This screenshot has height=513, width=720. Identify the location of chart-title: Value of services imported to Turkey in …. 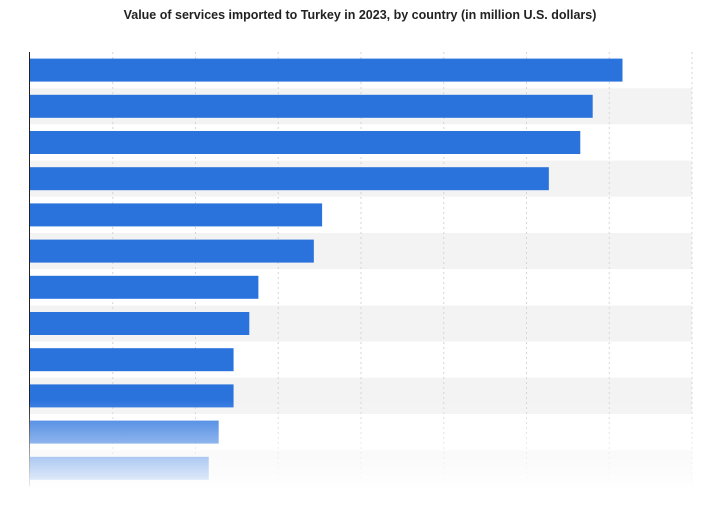
(360, 15).